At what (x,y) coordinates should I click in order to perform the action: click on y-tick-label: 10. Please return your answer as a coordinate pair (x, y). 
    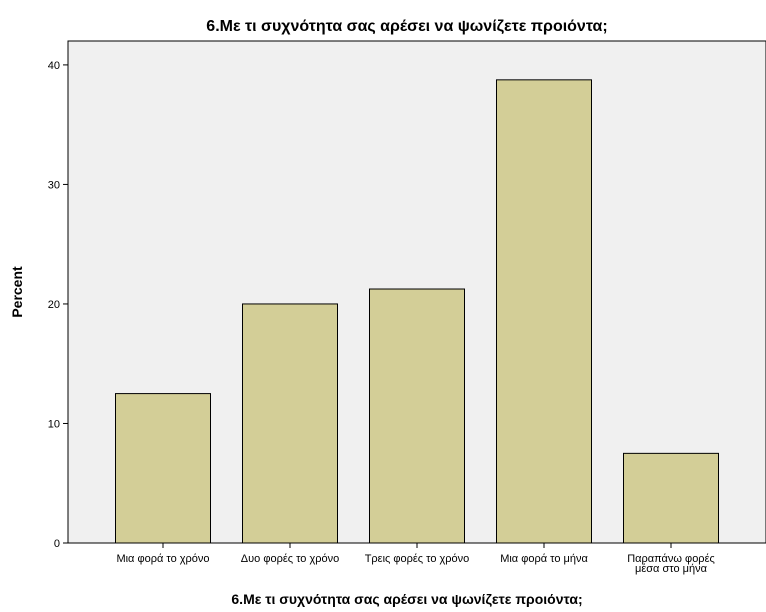
    Looking at the image, I should click on (54, 424).